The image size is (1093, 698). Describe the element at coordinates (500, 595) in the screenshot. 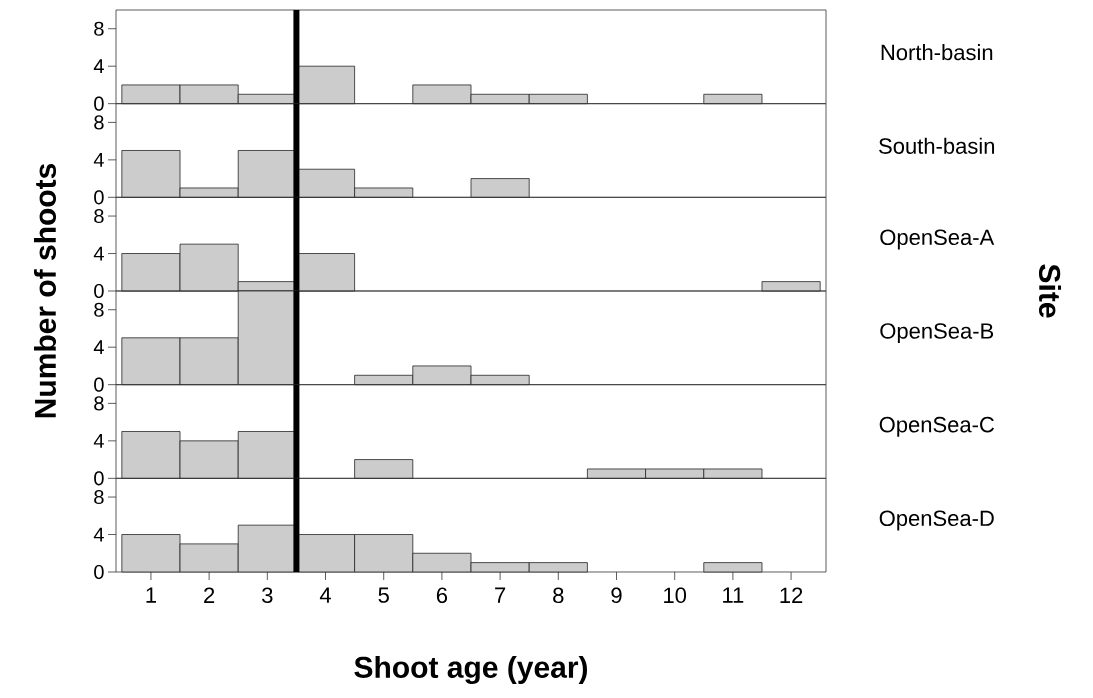

I see `x-tick-label: 7` at that location.